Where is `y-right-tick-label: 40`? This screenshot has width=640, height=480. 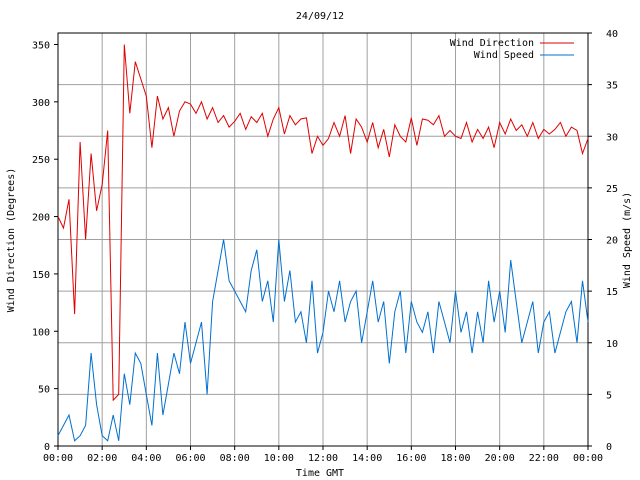 y-right-tick-label: 40 is located at coordinates (612, 34).